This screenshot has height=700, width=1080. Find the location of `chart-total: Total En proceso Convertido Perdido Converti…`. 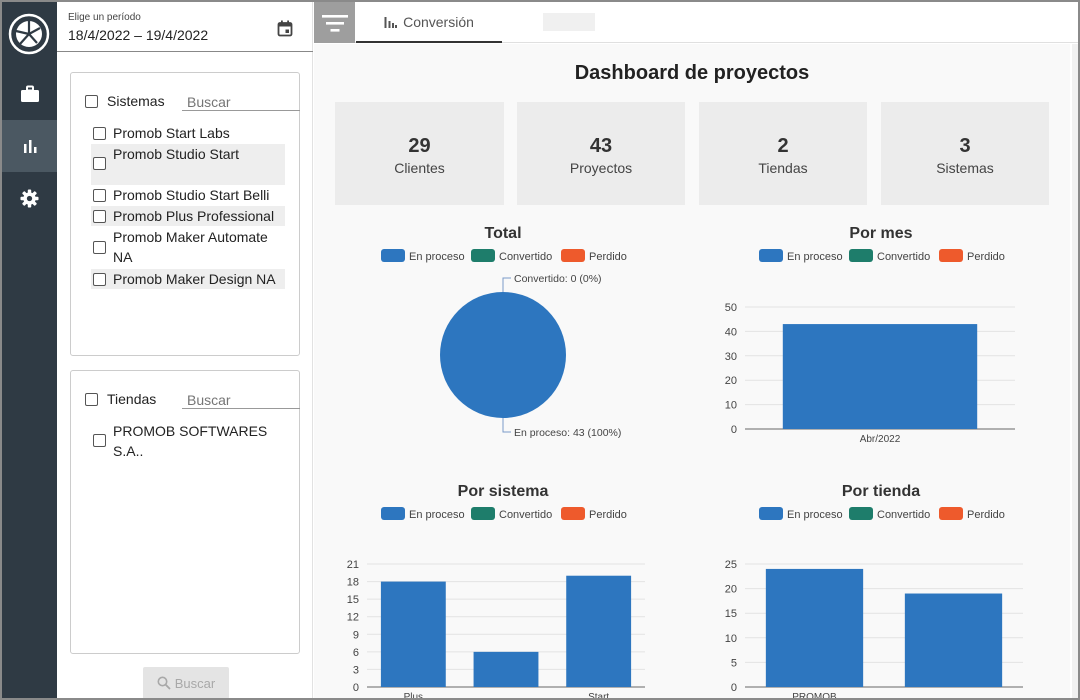

chart-total: Total En proceso Convertido Perdido Converti… is located at coordinates (504, 332).